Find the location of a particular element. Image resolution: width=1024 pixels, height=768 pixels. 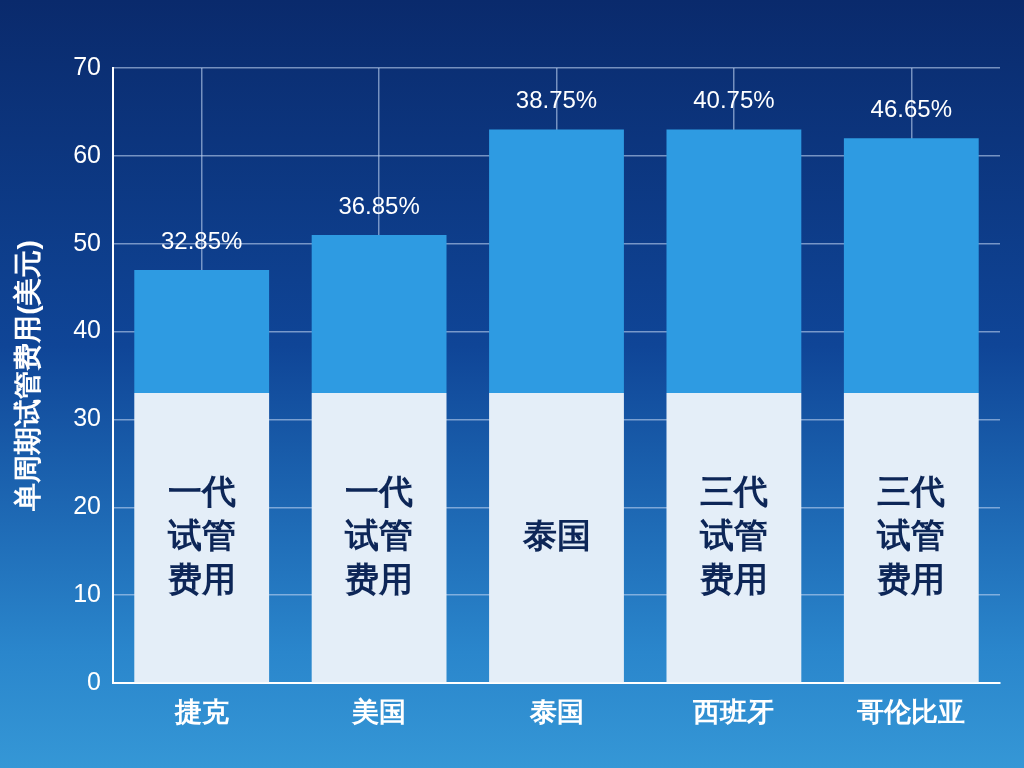

y-tick-label: 0 is located at coordinates (94, 680).